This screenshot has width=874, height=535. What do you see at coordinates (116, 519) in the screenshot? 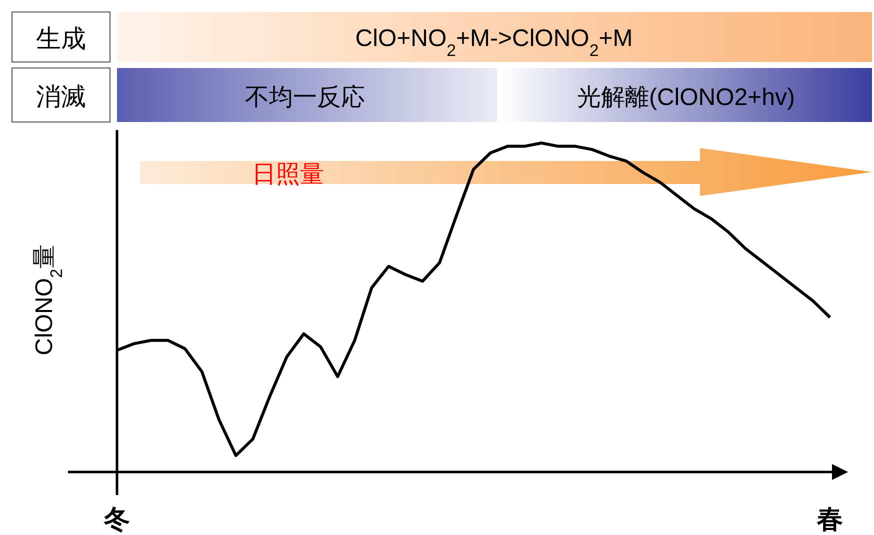
I see `x-tick-label: 冬` at bounding box center [116, 519].